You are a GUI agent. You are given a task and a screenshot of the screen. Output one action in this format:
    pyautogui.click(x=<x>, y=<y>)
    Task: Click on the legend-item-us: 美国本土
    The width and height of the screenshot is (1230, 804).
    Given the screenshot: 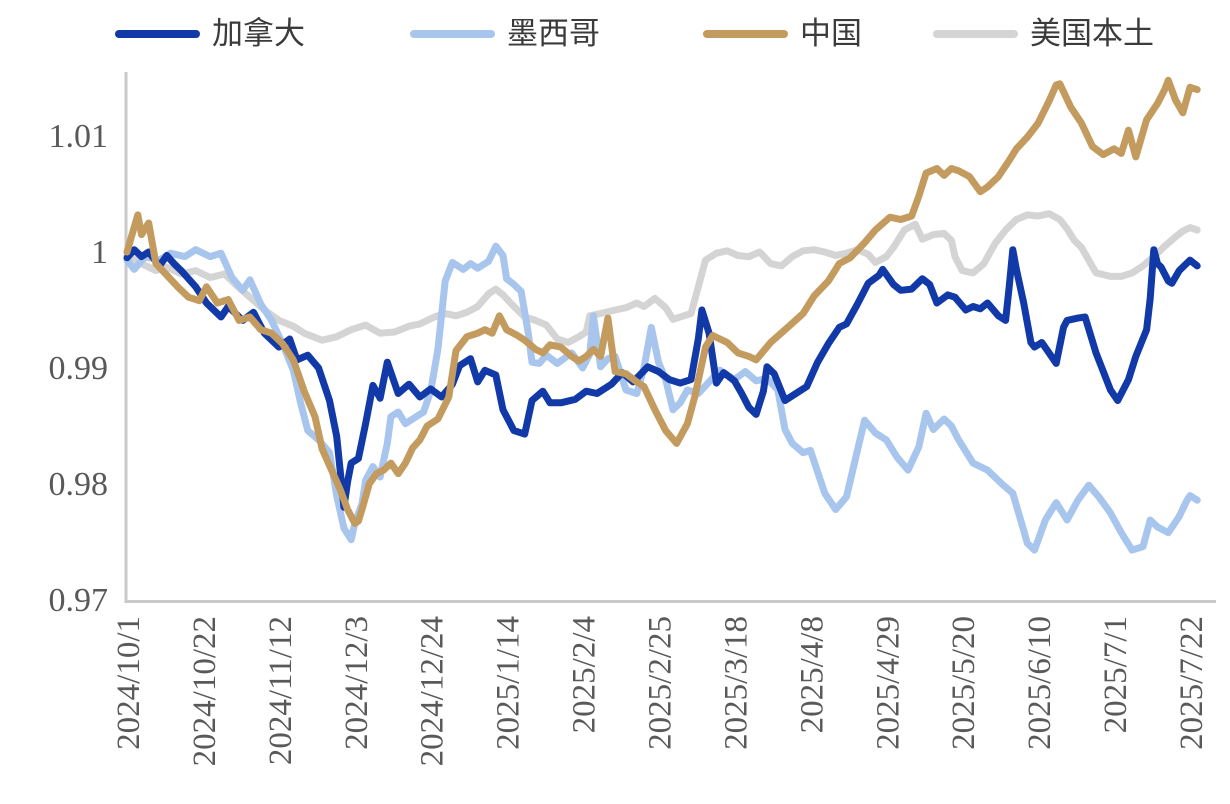 What is the action you would take?
    pyautogui.click(x=1043, y=34)
    